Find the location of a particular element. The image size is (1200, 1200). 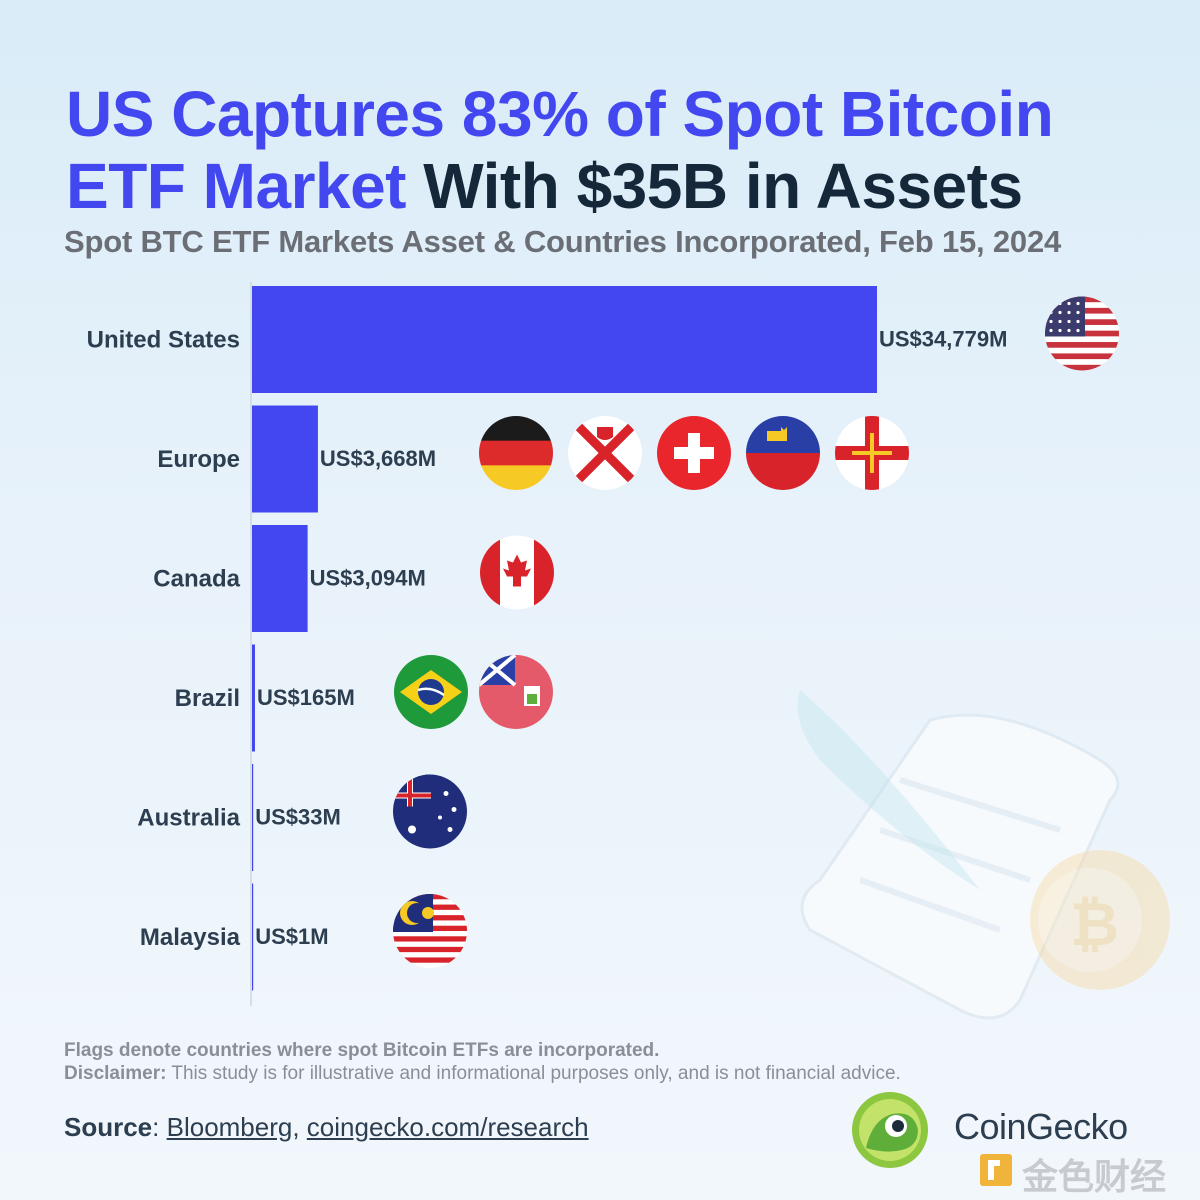

category-label: Brazil is located at coordinates (207, 698).